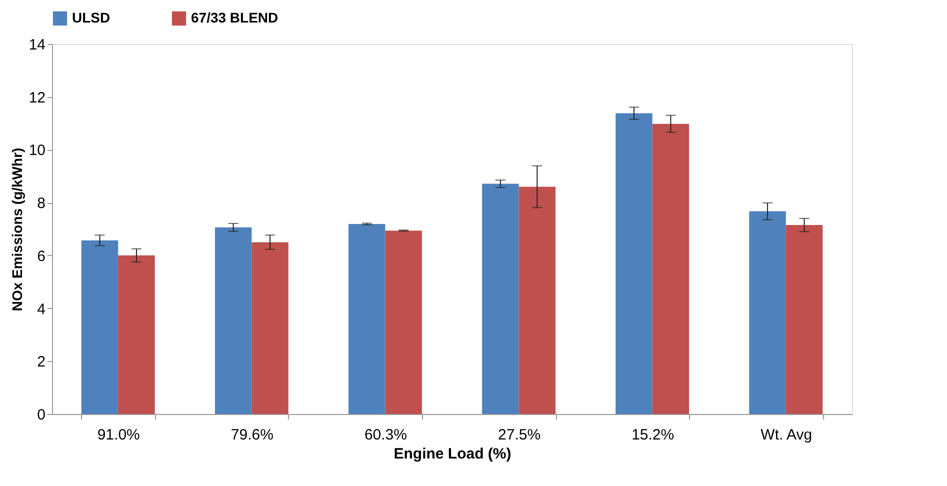  What do you see at coordinates (37, 97) in the screenshot?
I see `y-tick-label: 12` at bounding box center [37, 97].